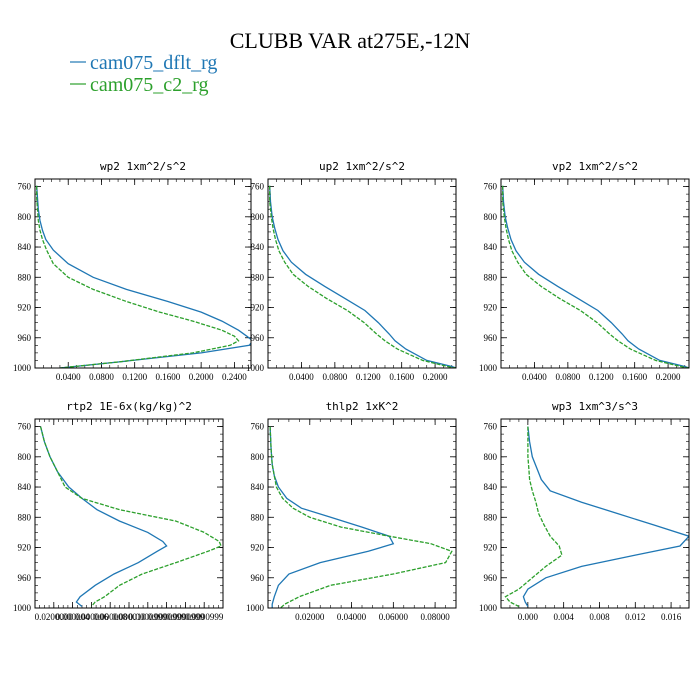 This screenshot has height=700, width=700. What do you see at coordinates (352, 617) in the screenshot?
I see `x-tick-label: 0.04000` at bounding box center [352, 617].